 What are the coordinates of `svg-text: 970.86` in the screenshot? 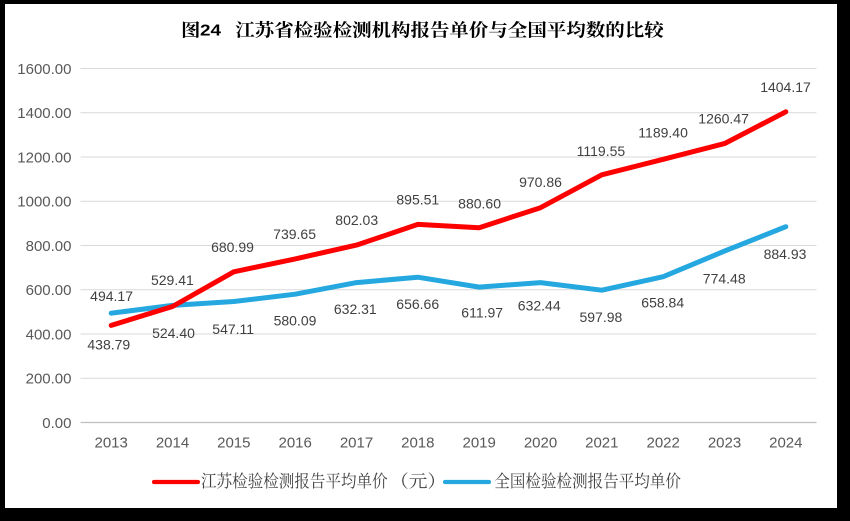 It's located at (540, 182).